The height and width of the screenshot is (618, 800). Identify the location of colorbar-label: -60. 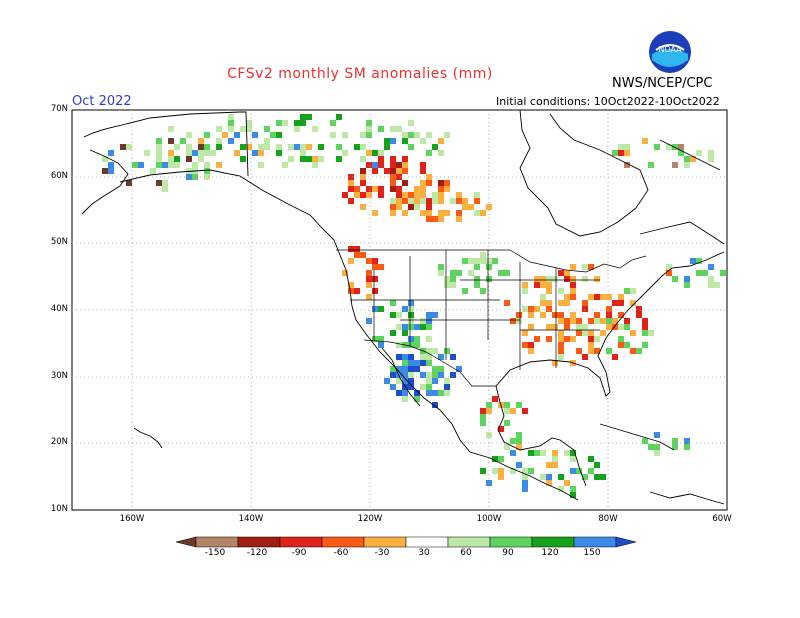
(341, 553).